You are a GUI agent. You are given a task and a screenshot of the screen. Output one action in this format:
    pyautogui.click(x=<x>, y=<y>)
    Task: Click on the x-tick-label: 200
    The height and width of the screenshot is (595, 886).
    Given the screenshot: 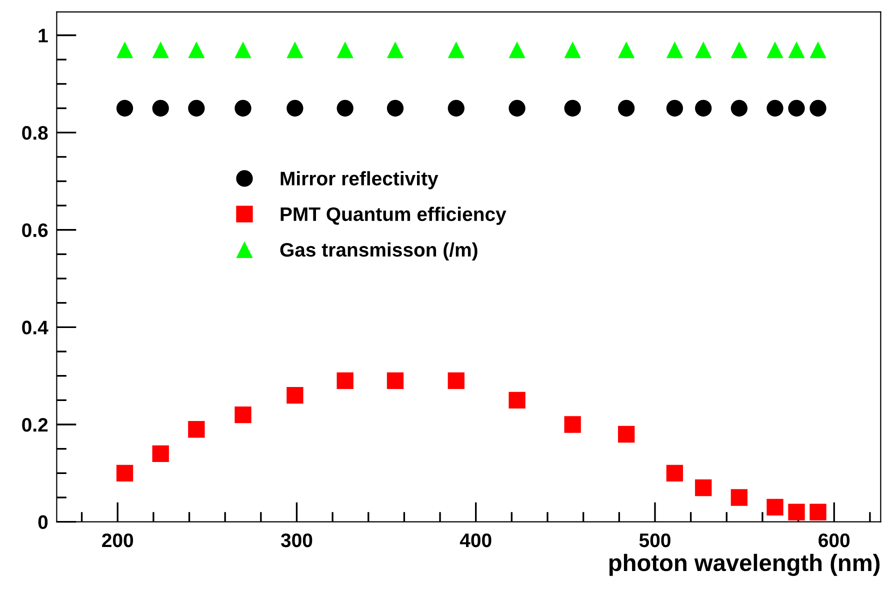 What is the action you would take?
    pyautogui.click(x=118, y=540)
    